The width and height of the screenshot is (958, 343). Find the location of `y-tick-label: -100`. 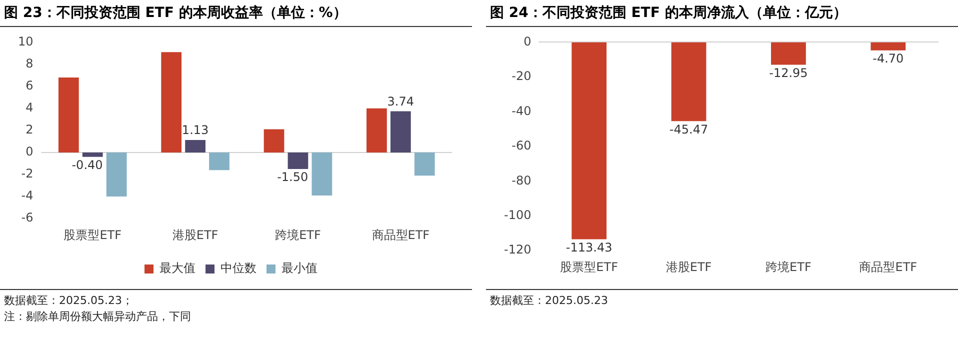

y-tick-label: -100 is located at coordinates (518, 215).